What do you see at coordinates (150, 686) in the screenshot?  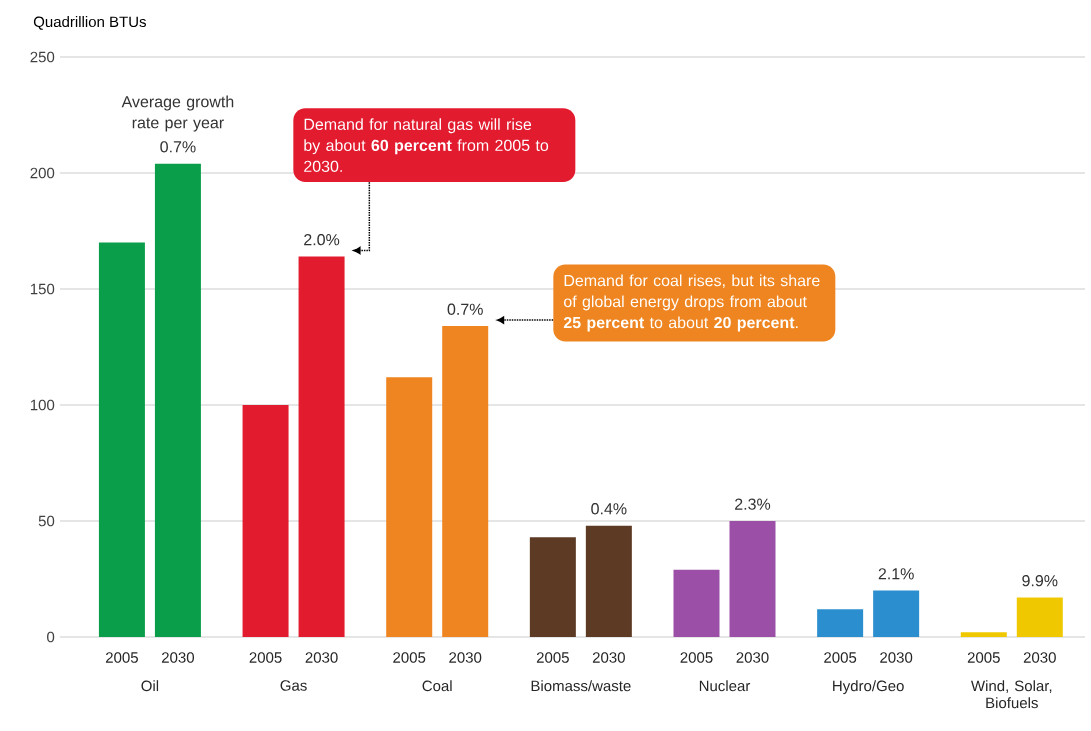 I see `x-tick-label: Oil` at bounding box center [150, 686].